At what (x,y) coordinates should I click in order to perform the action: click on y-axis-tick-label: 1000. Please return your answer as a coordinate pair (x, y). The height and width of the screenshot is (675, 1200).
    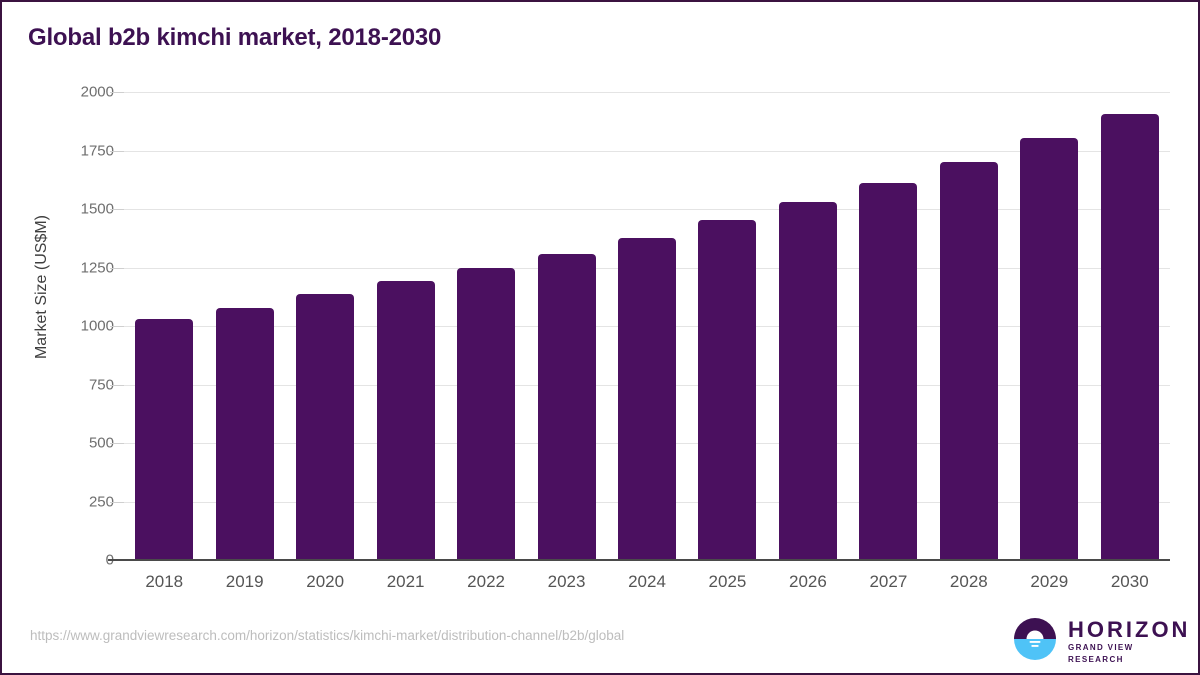
    Looking at the image, I should click on (97, 326).